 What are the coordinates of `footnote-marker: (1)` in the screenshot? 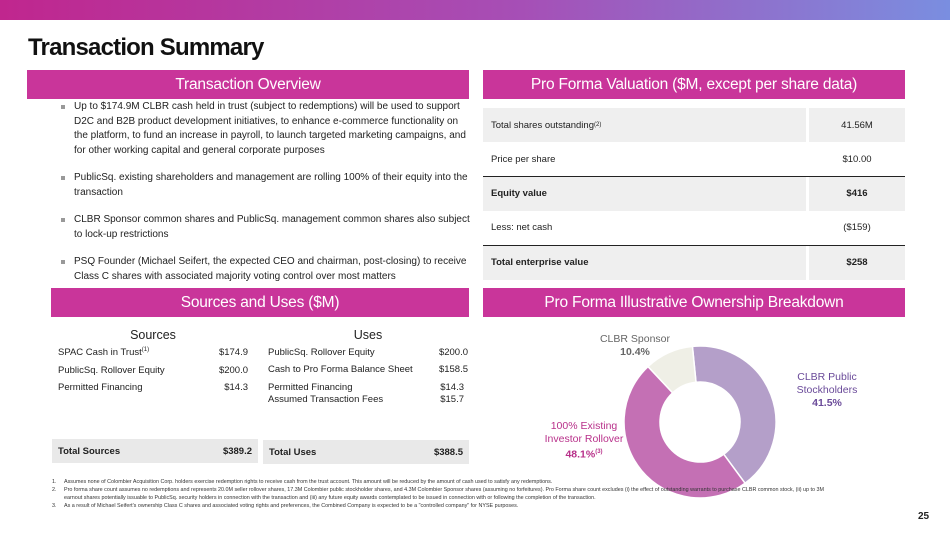 It's located at (145, 350).